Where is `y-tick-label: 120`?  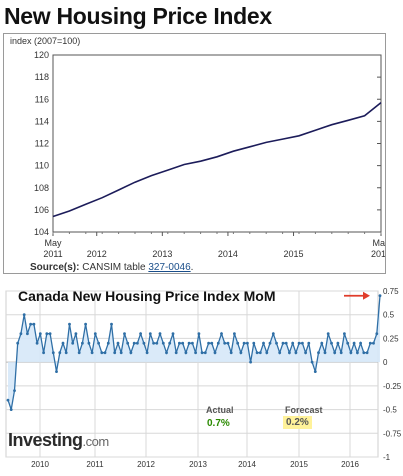 y-tick-label: 120 is located at coordinates (41, 55).